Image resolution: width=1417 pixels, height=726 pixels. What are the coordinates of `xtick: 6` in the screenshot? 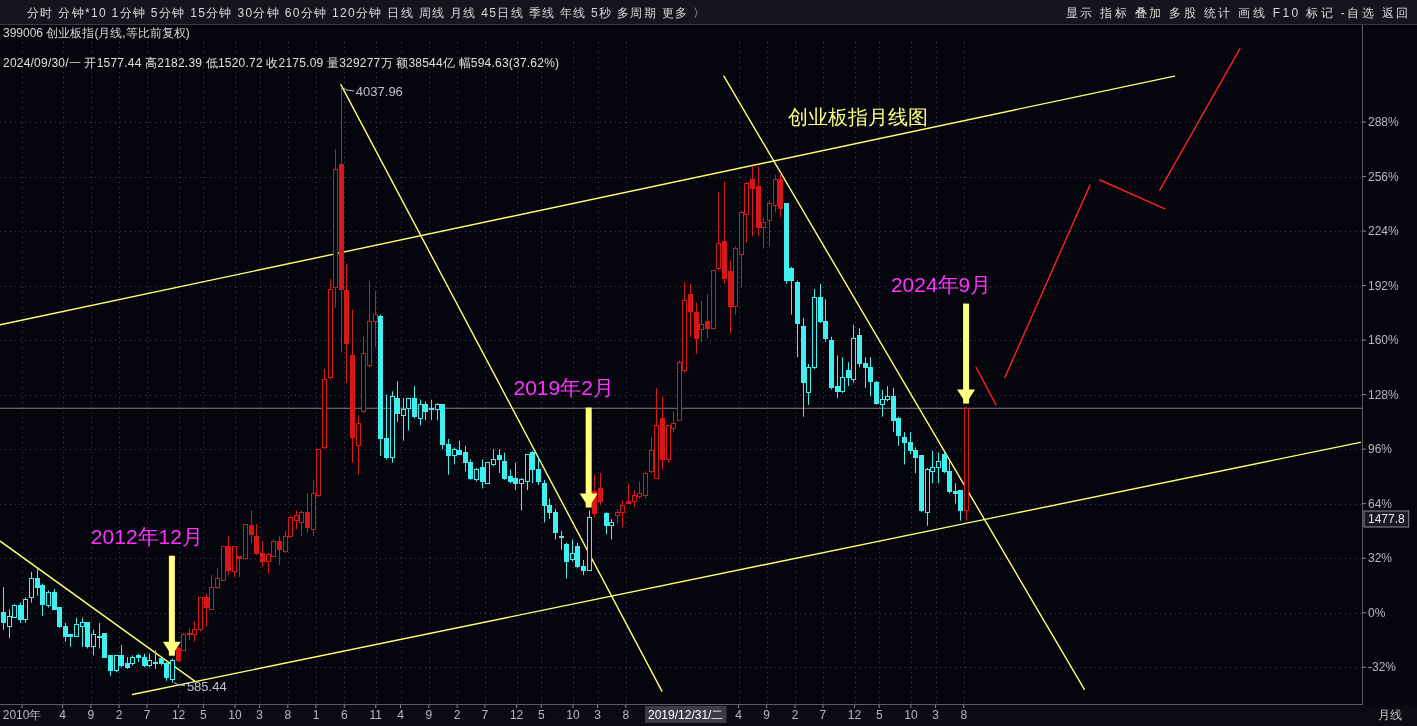 It's located at (344, 715).